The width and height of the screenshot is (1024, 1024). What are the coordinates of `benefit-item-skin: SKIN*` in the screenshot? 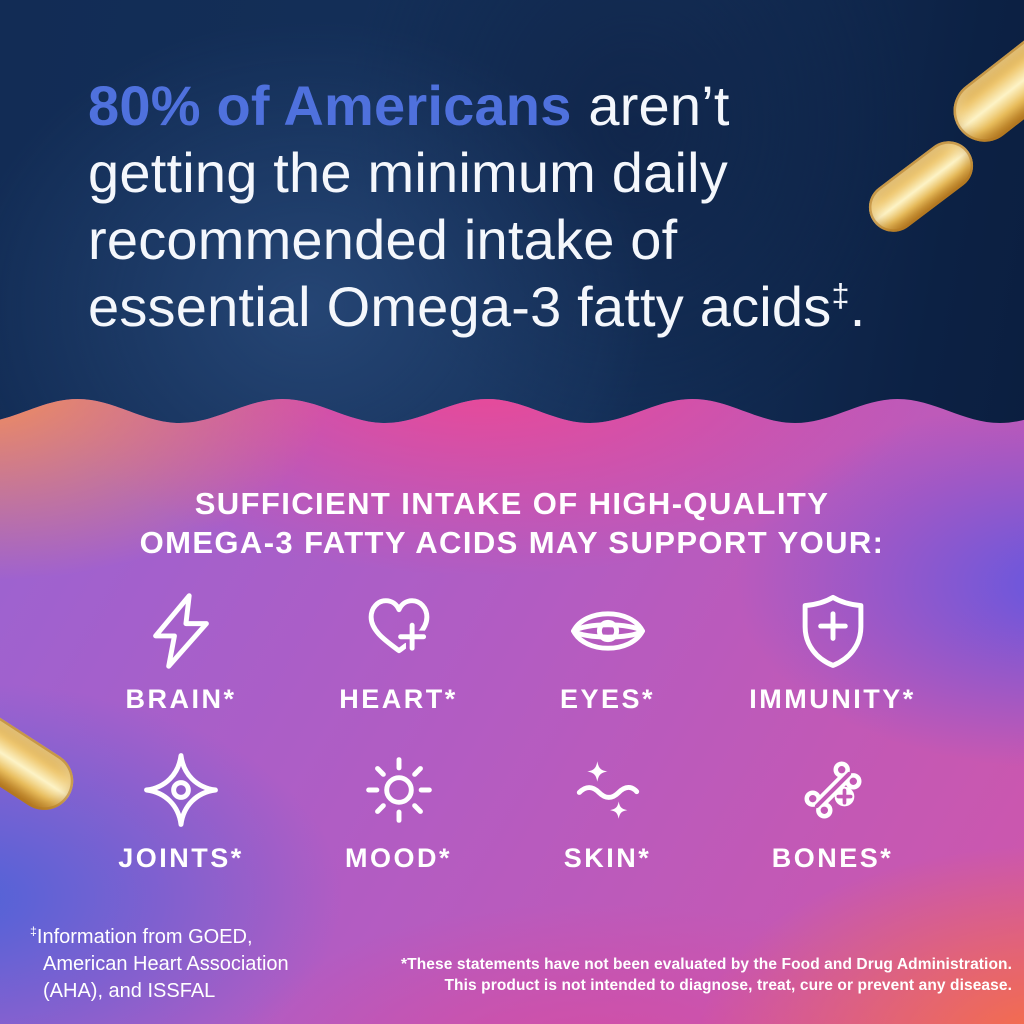 It's located at (607, 811).